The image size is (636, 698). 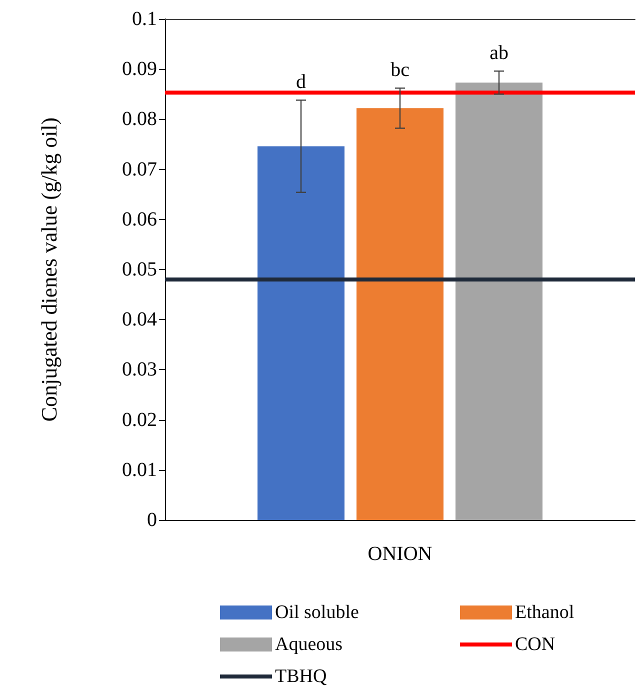 I want to click on y-tick-label: 0.1, so click(x=144, y=19).